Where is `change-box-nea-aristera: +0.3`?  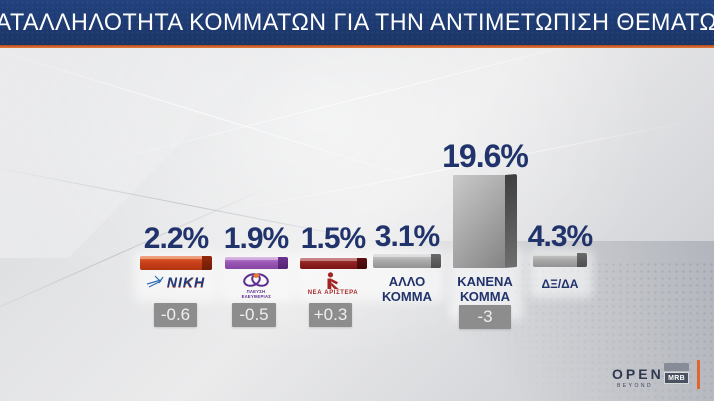 change-box-nea-aristera: +0.3 is located at coordinates (330, 315).